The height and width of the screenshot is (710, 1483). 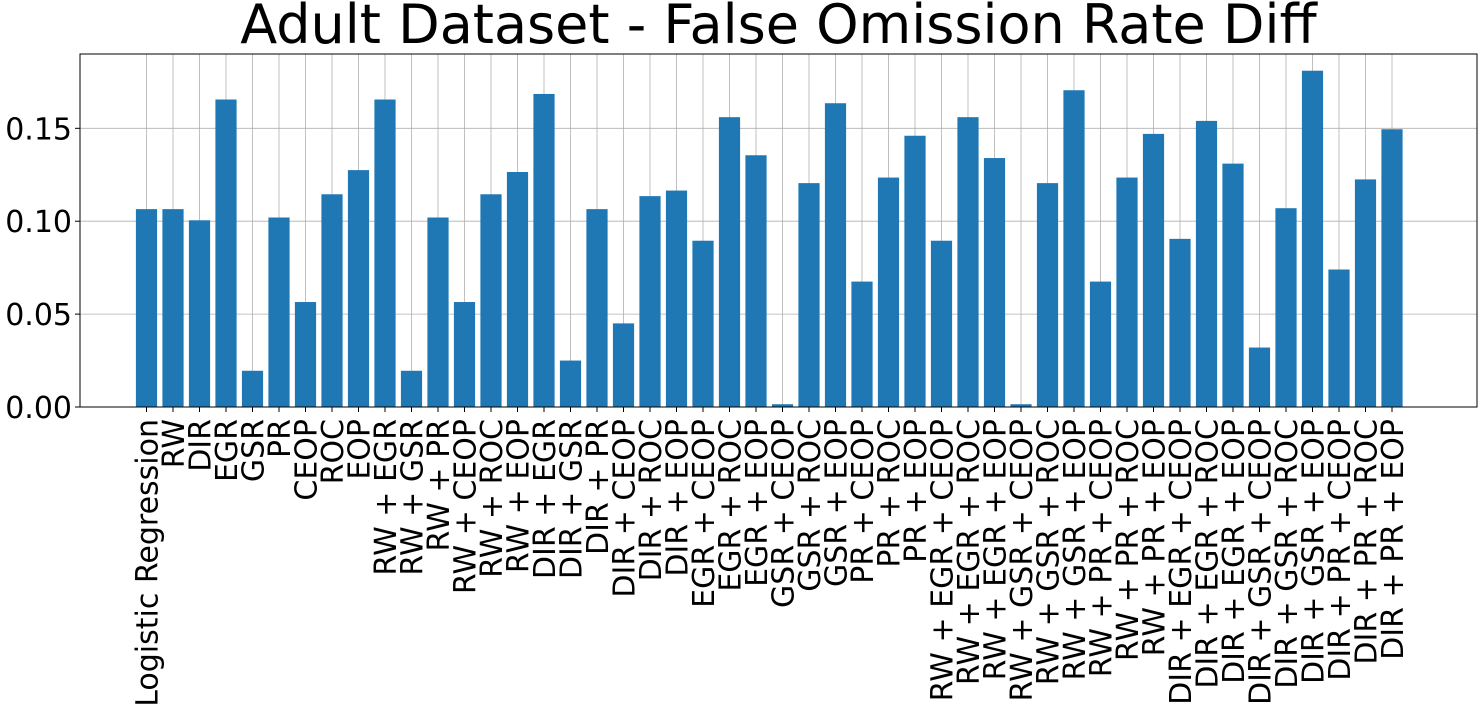 What do you see at coordinates (1208, 554) in the screenshot?
I see `x-tick-label: DIR + EGR + ROC` at bounding box center [1208, 554].